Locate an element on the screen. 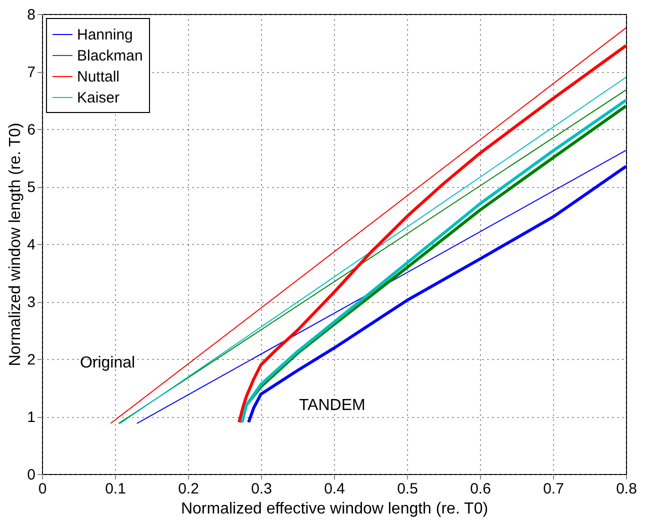 The height and width of the screenshot is (522, 653). y-tick-label: 5 is located at coordinates (31, 187).